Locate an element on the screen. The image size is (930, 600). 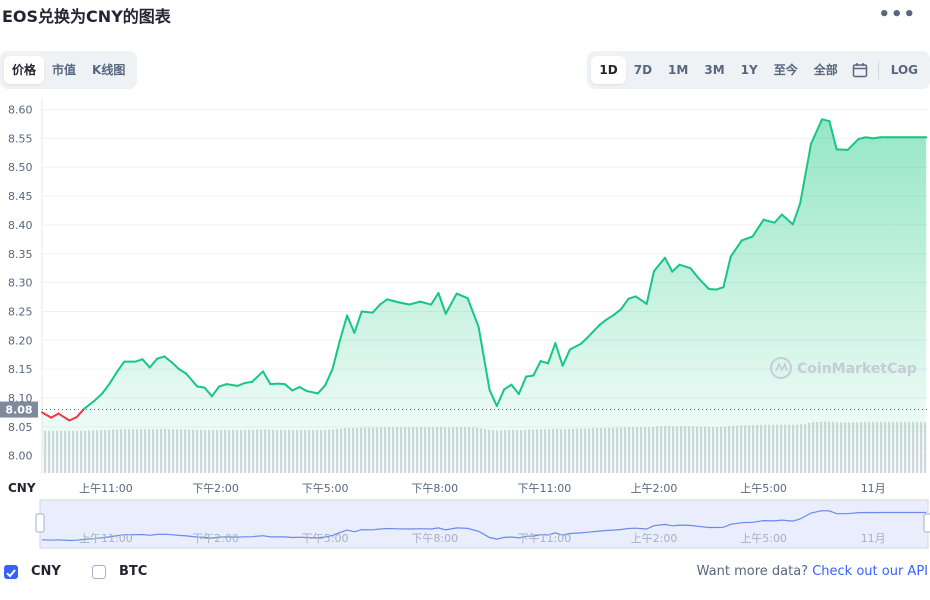
y-tick-label: 8.00 is located at coordinates (20, 456).